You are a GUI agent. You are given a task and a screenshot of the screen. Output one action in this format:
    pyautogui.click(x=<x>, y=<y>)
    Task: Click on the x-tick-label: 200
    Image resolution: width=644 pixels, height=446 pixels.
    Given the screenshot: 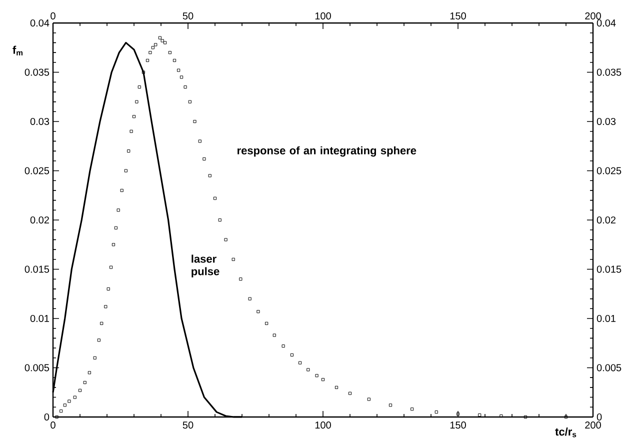 What is the action you would take?
    pyautogui.click(x=593, y=16)
    